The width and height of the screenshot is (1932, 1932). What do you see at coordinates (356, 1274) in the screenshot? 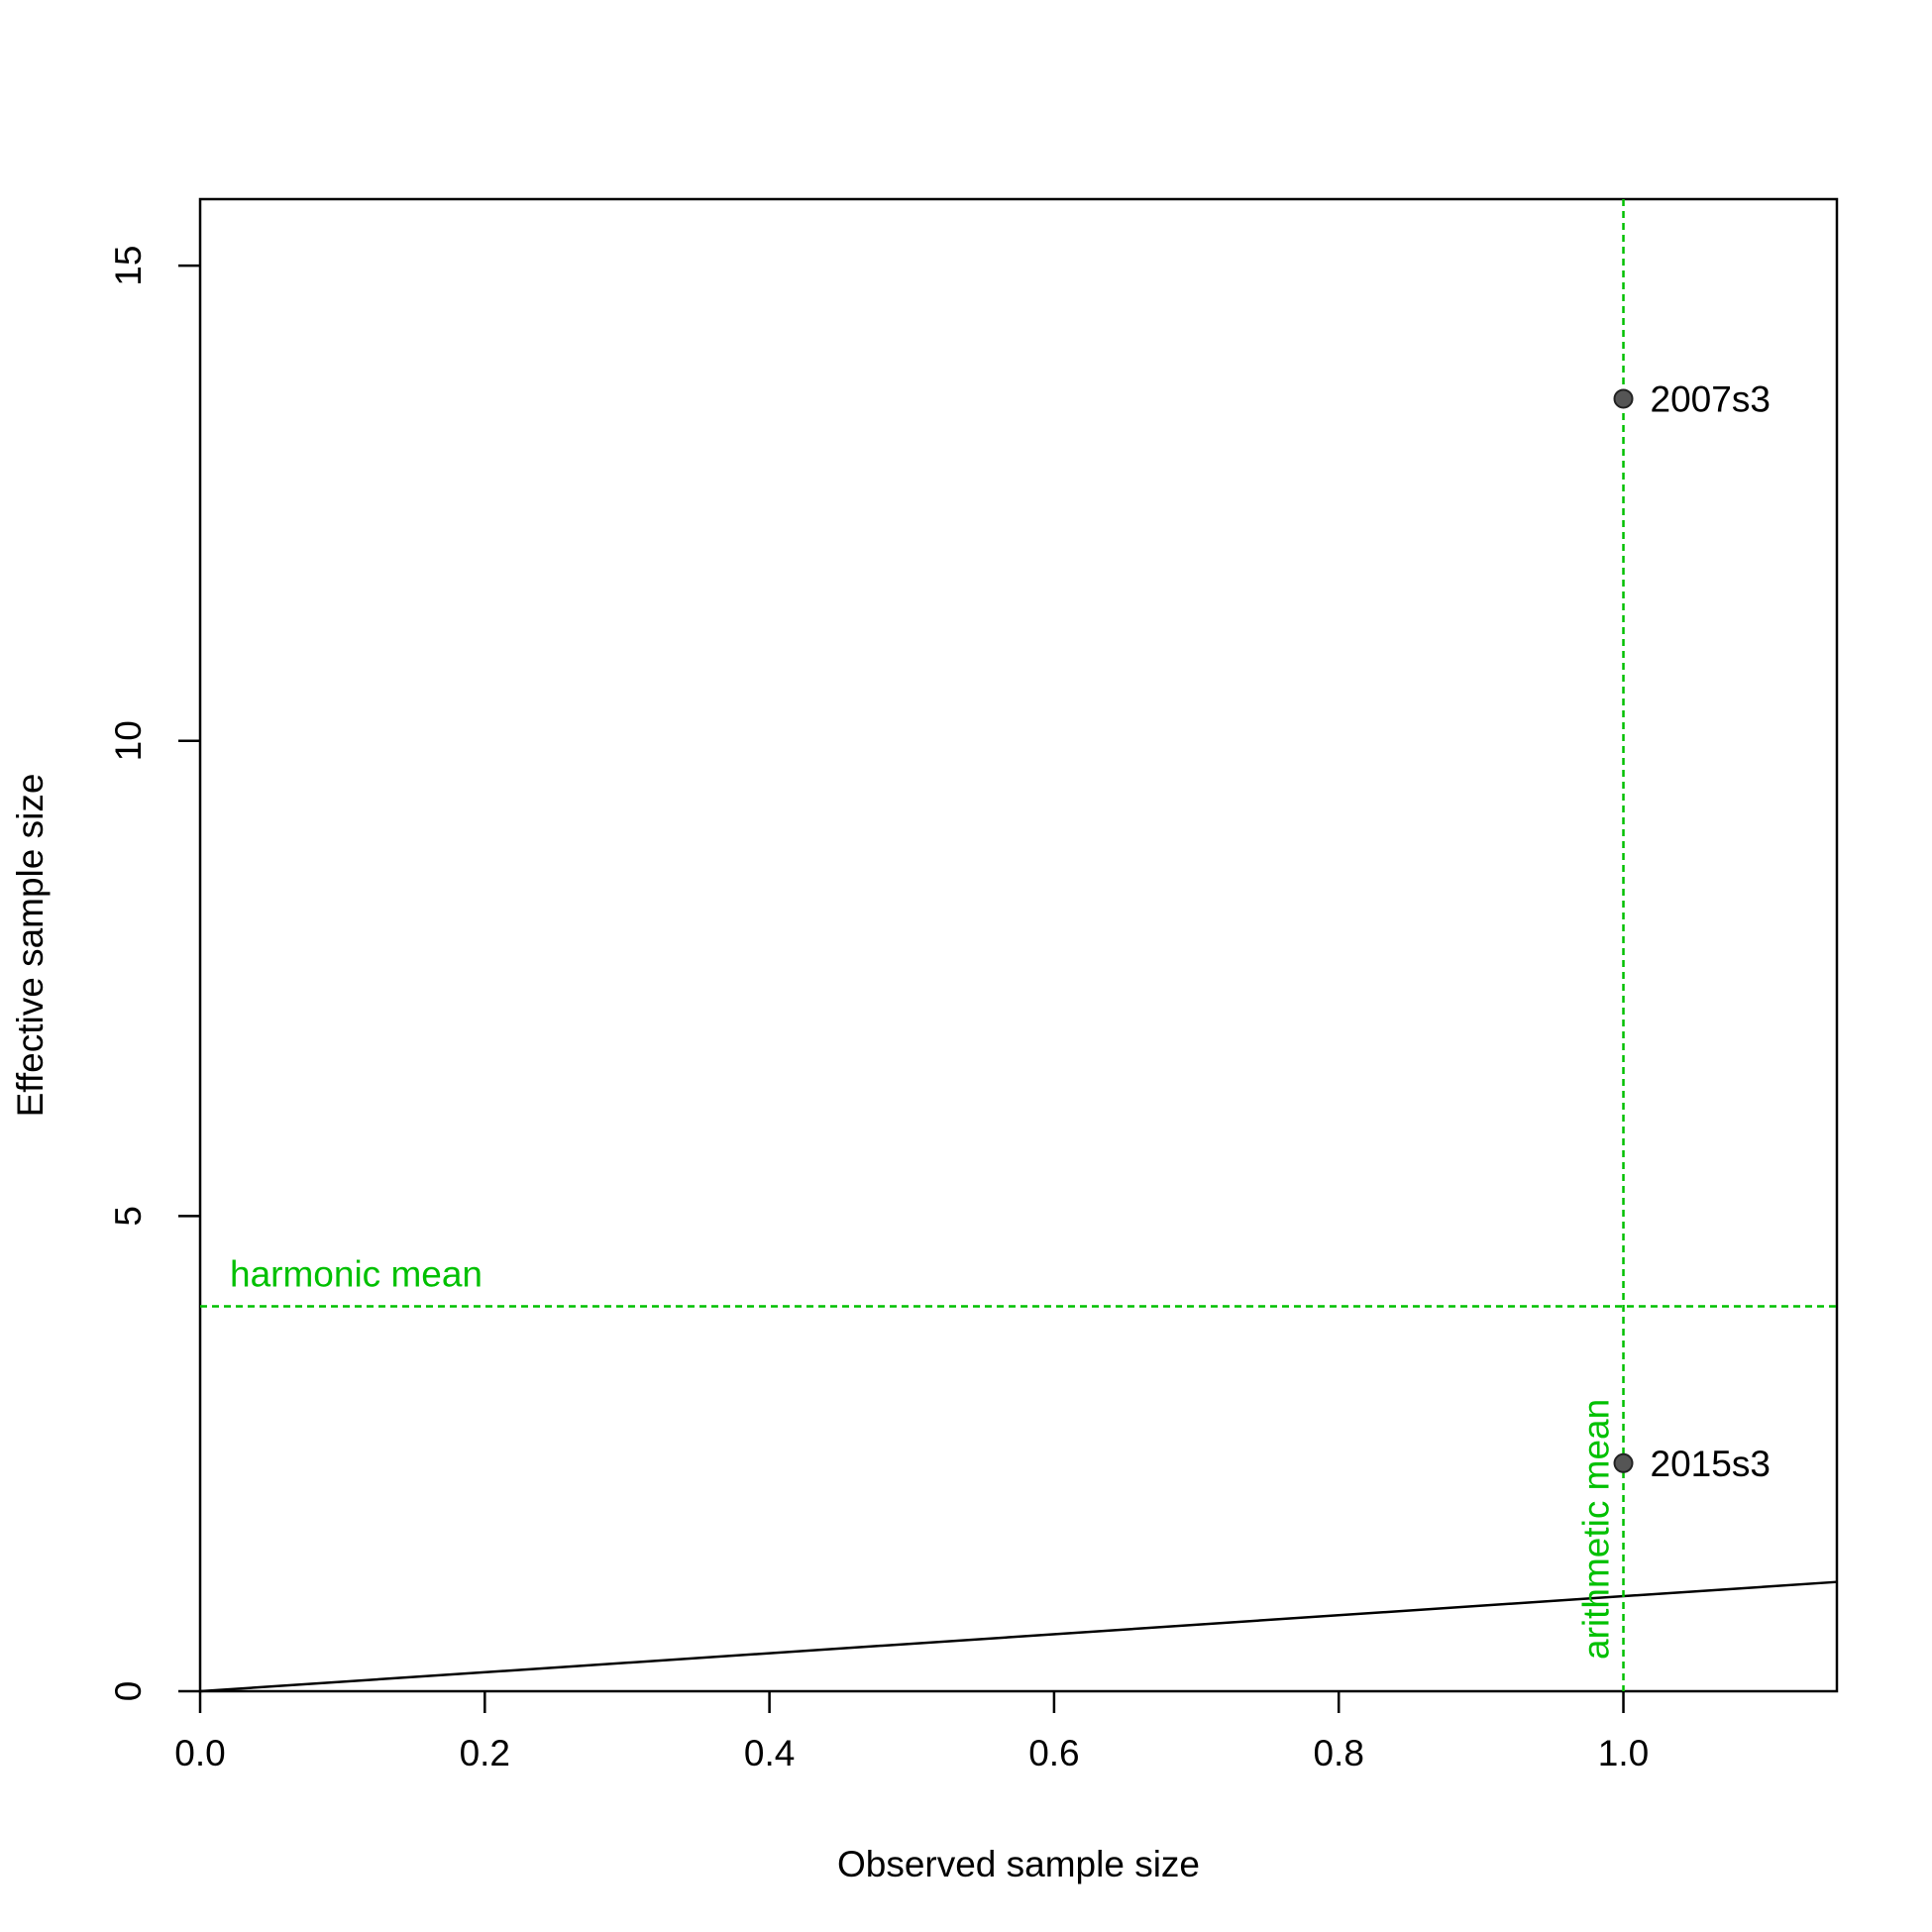
I see `harmonic-mean-label: harmonic mean` at bounding box center [356, 1274].